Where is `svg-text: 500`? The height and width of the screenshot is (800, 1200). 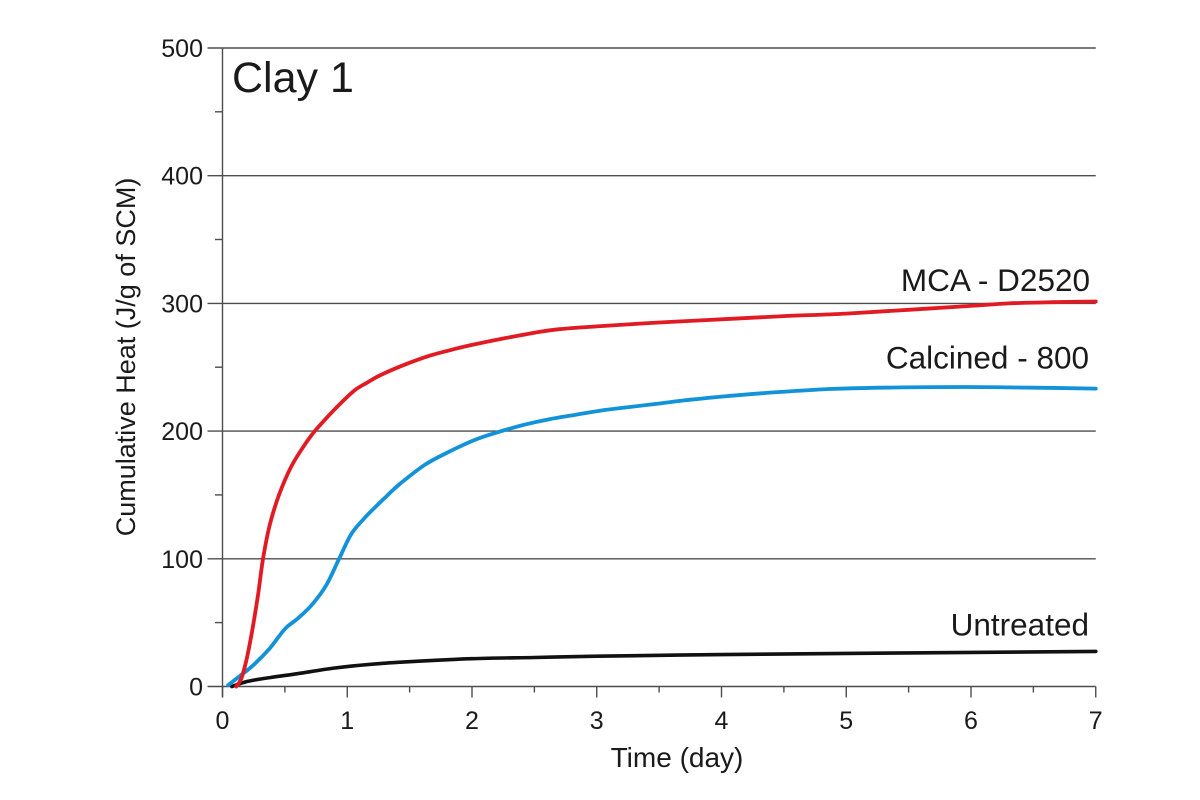
svg-text: 500 is located at coordinates (182, 49).